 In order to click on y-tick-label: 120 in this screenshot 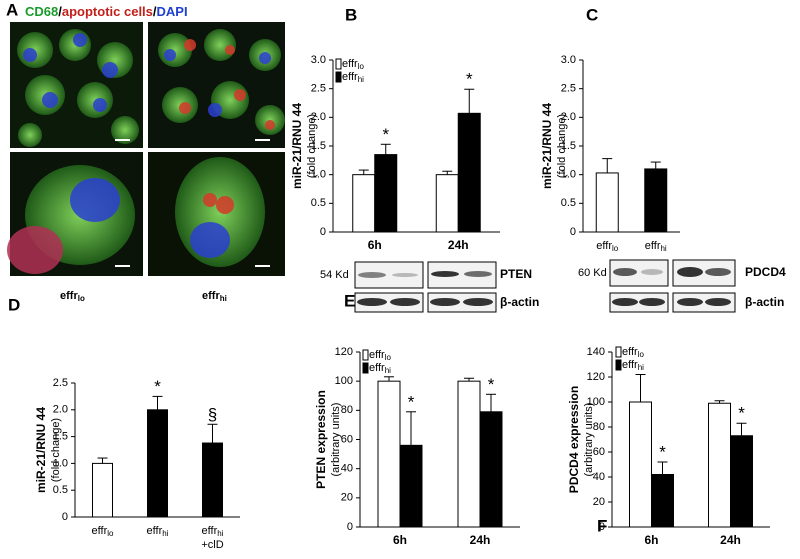, I will do `click(596, 377)`.